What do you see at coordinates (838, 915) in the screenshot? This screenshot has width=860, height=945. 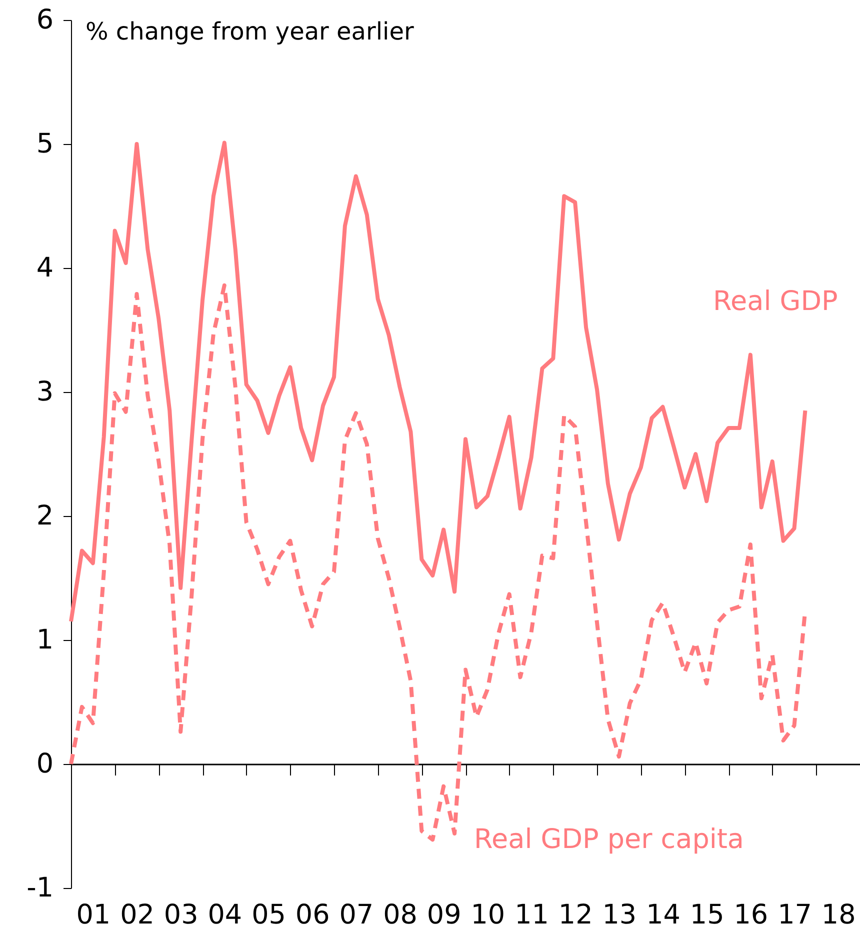 I see `x-tick-label: 18` at bounding box center [838, 915].